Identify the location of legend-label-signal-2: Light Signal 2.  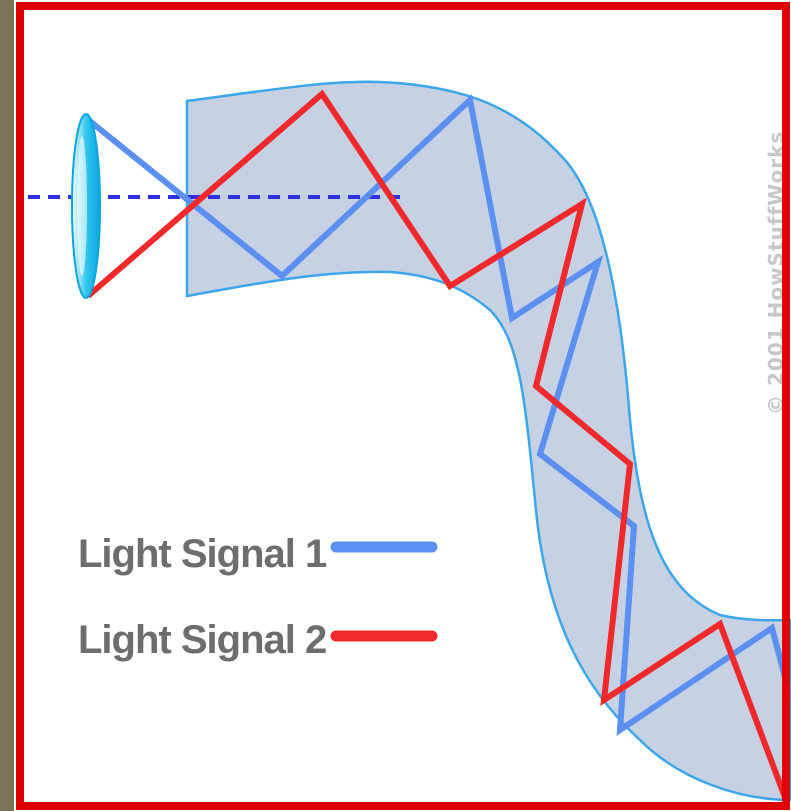
(202, 640).